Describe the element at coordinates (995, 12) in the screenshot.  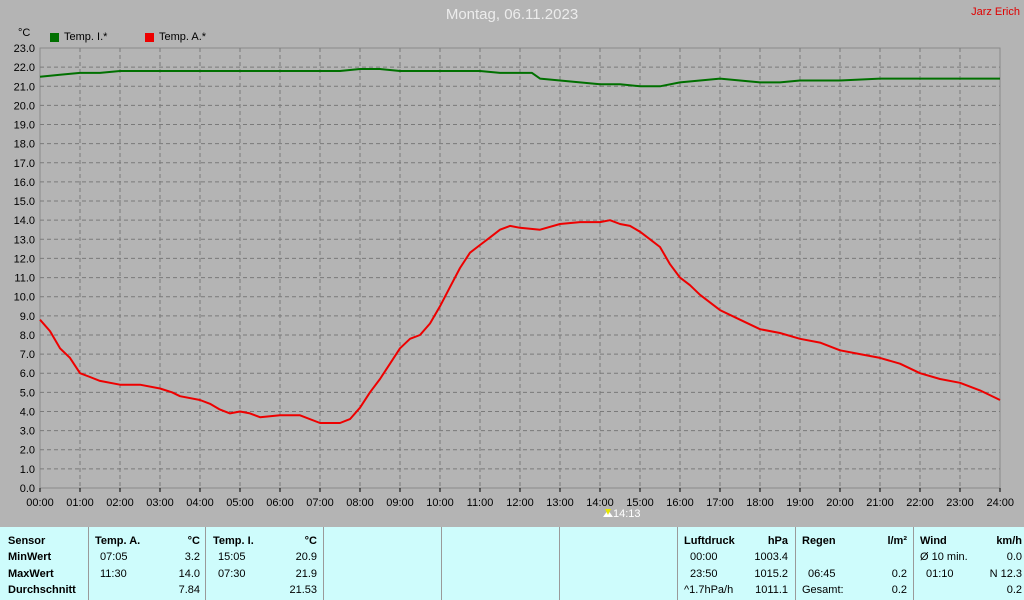
I see `author-label: Jarz Erich` at that location.